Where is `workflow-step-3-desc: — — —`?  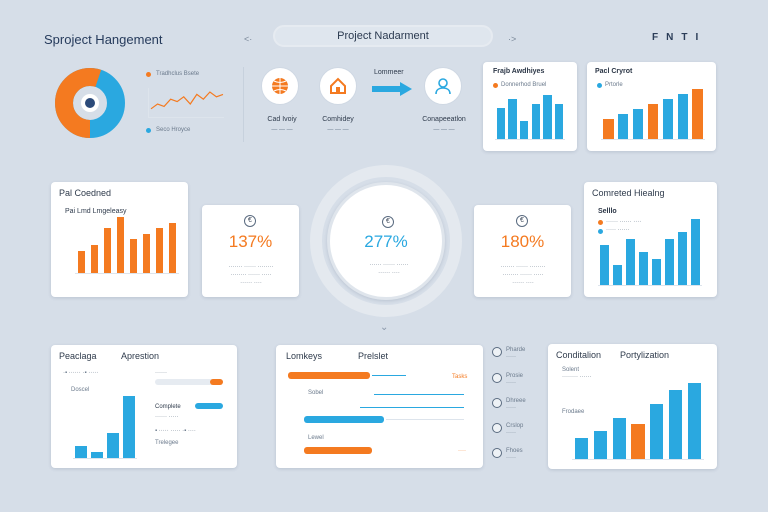 workflow-step-3-desc: — — — is located at coordinates (444, 130).